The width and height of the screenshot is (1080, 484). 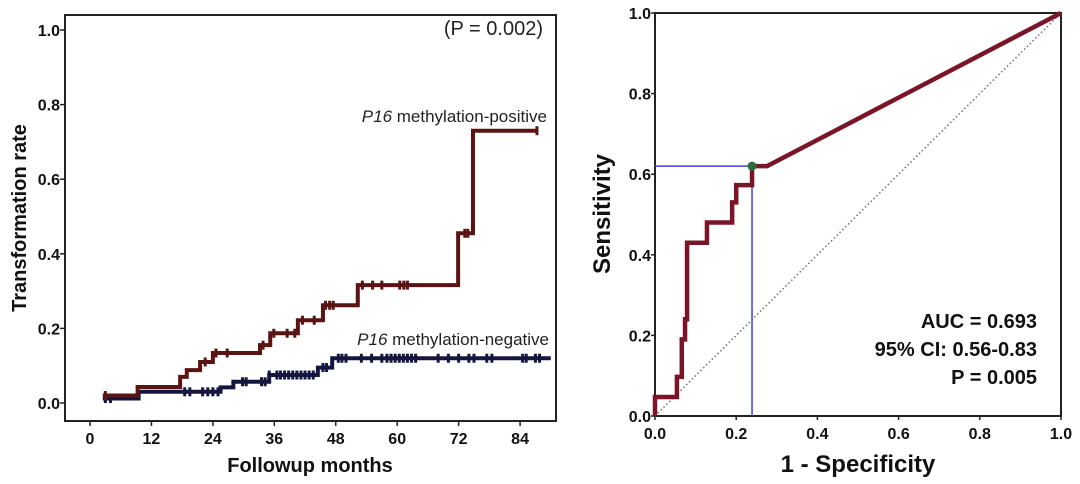 What do you see at coordinates (377, 116) in the screenshot?
I see `legend-label-positive-italic: P16` at bounding box center [377, 116].